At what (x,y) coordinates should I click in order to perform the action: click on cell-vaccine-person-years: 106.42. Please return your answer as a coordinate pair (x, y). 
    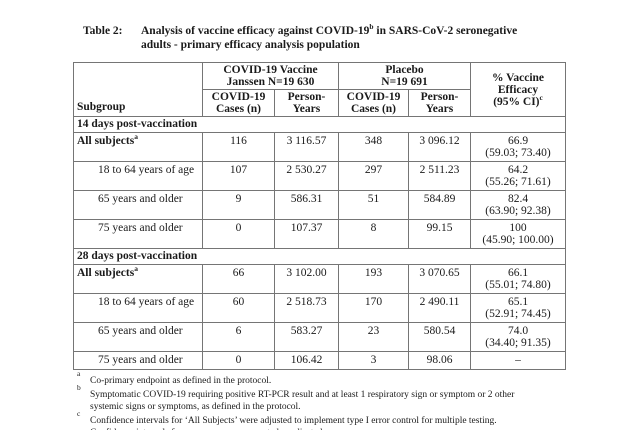
    Looking at the image, I should click on (306, 360).